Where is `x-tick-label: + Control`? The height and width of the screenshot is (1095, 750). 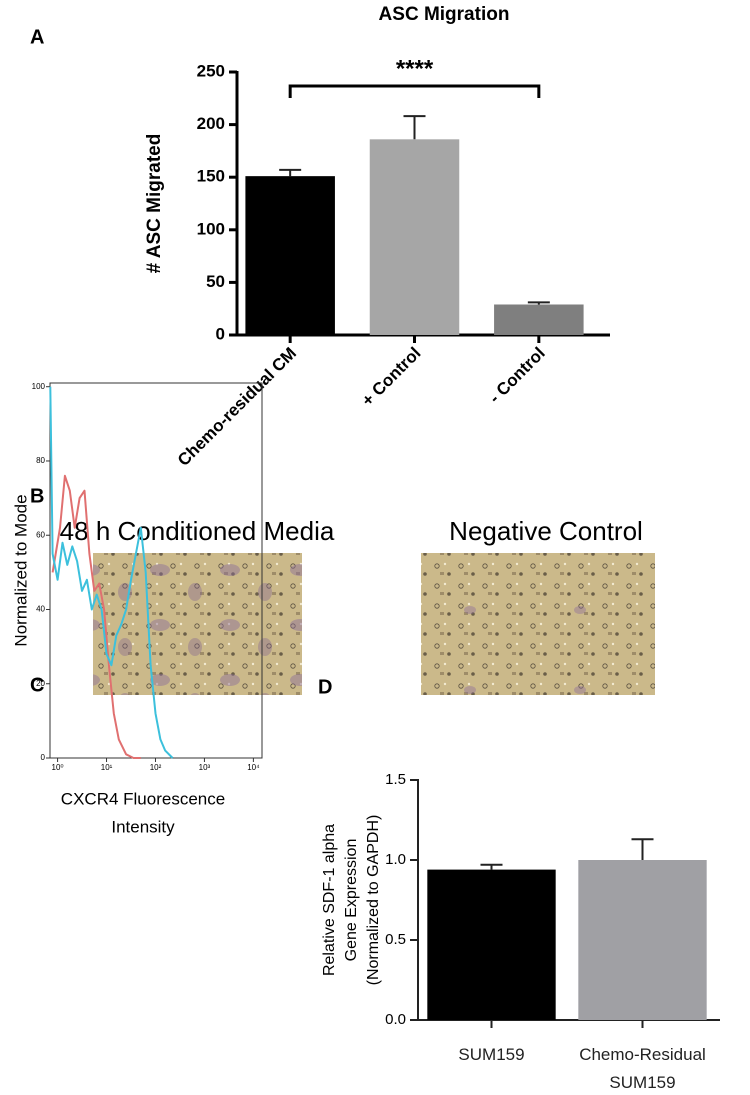
x-tick-label: + Control is located at coordinates (391, 377).